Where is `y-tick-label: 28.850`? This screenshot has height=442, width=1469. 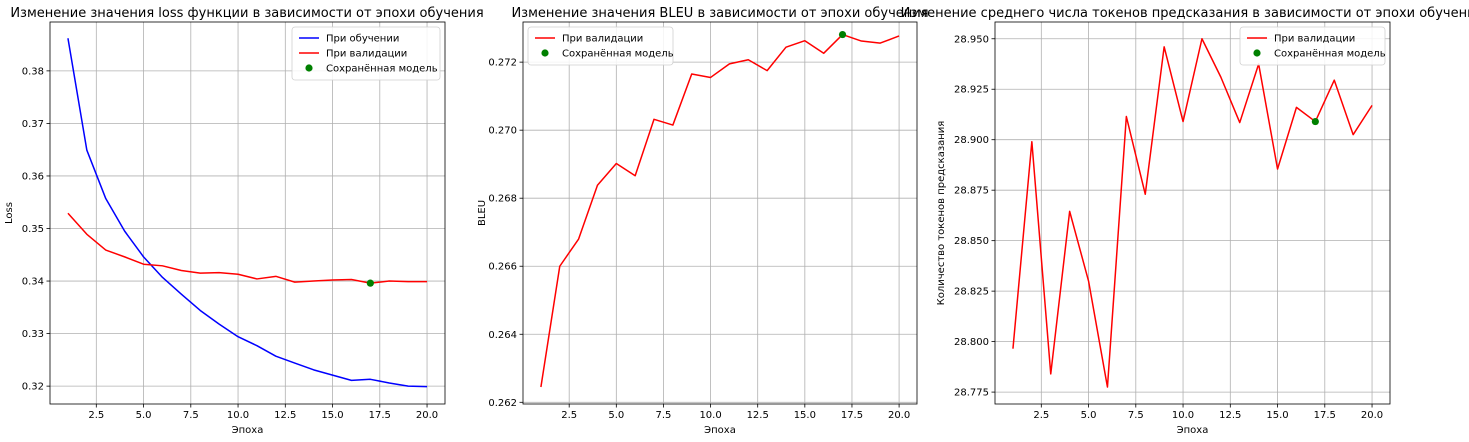
y-tick-label: 28.850 is located at coordinates (971, 241).